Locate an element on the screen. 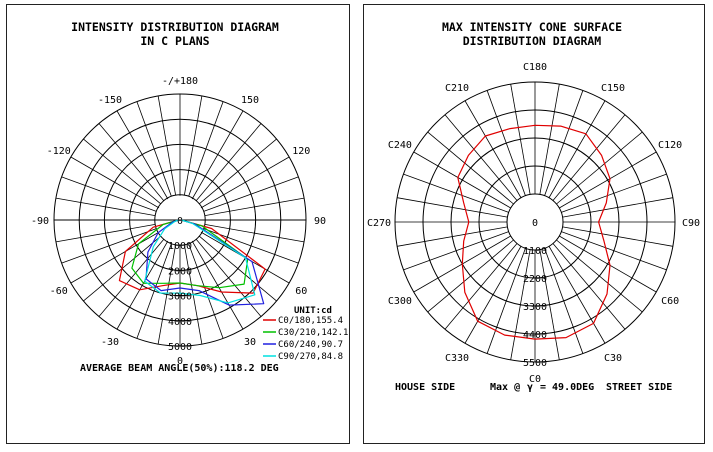  right-cone-curve is located at coordinates (534, 232).